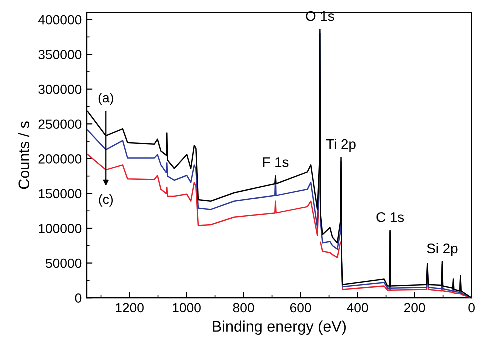 This screenshot has width=503, height=347. Describe the element at coordinates (60, 194) in the screenshot. I see `y-tick-label: 150000` at that location.